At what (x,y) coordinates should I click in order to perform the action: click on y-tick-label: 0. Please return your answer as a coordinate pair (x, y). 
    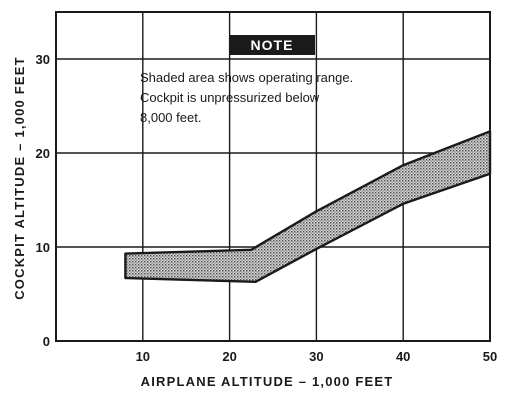
    Looking at the image, I should click on (46, 341).